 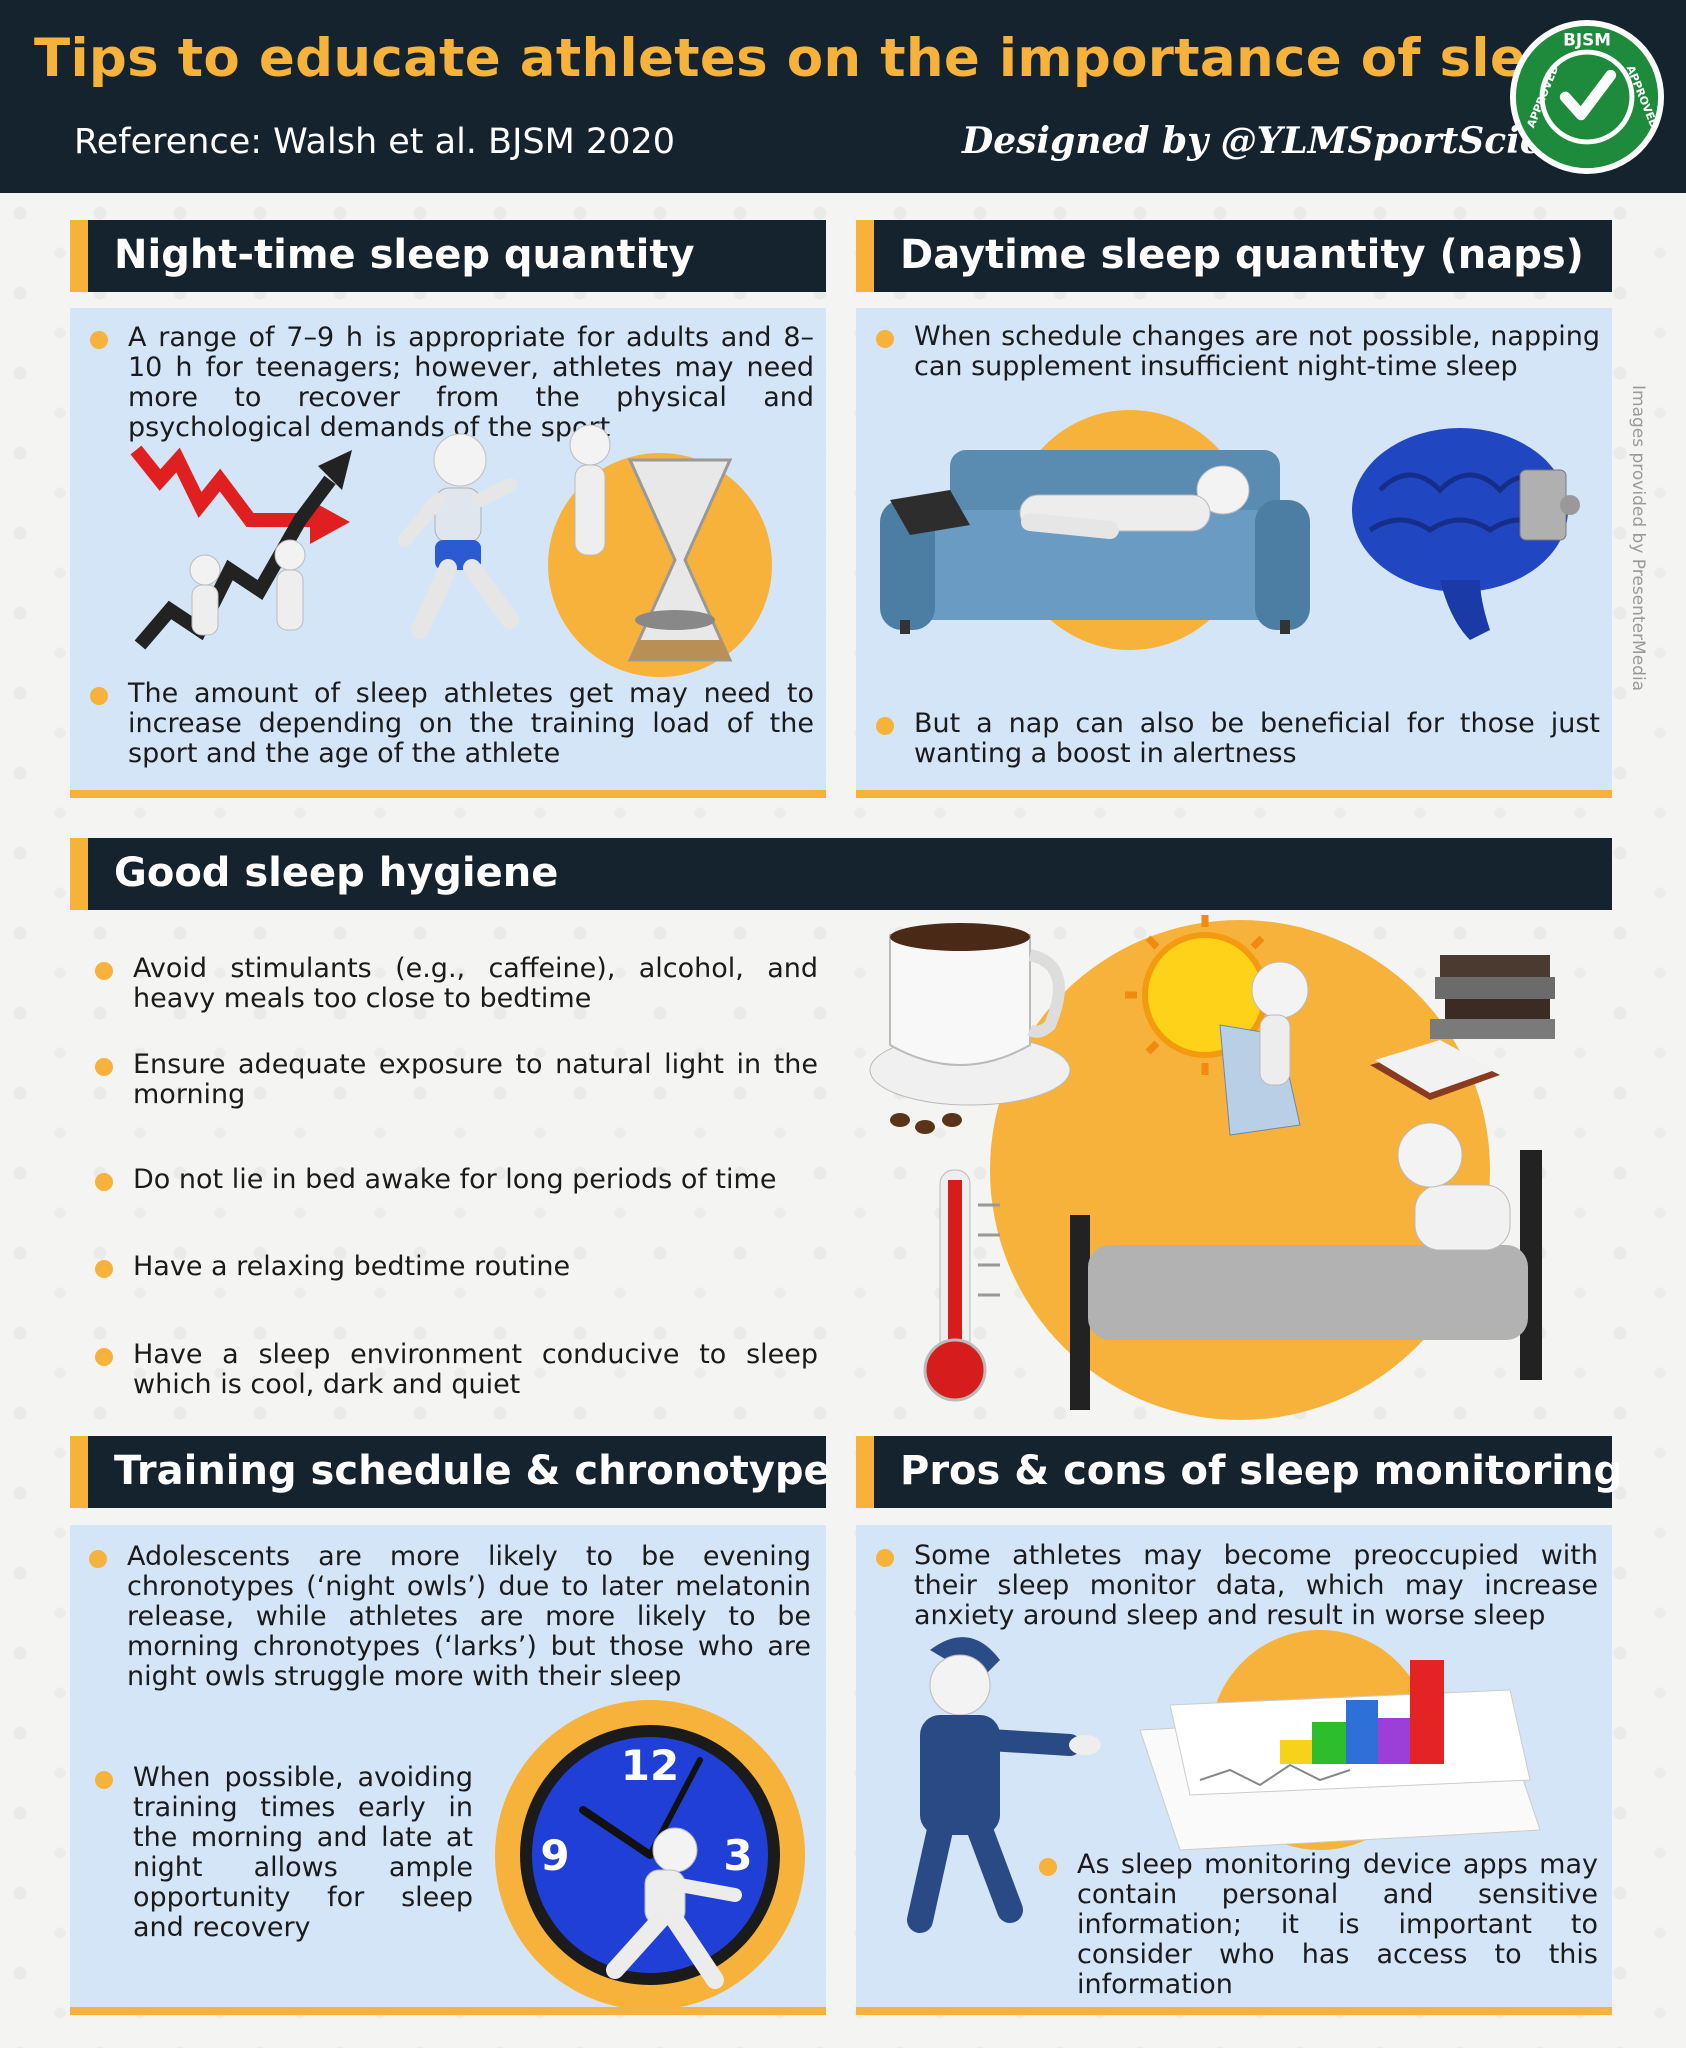 What do you see at coordinates (961, 1285) in the screenshot?
I see `thermometer-icon` at bounding box center [961, 1285].